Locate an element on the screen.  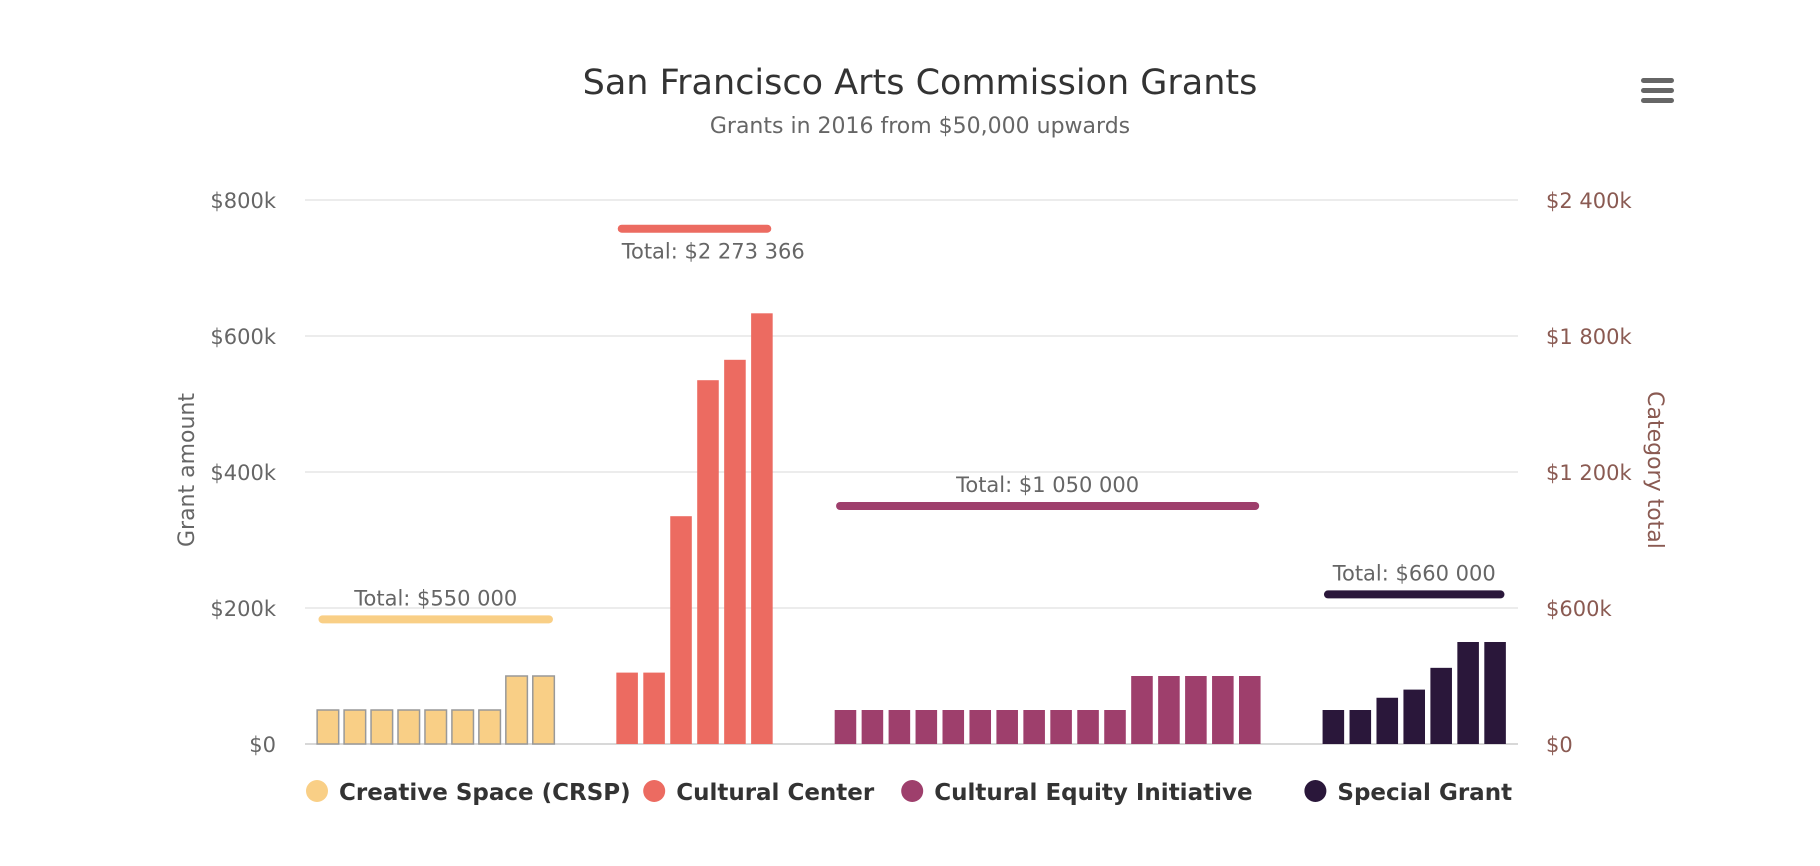
y-tick-label-left: $600k is located at coordinates (243, 337).